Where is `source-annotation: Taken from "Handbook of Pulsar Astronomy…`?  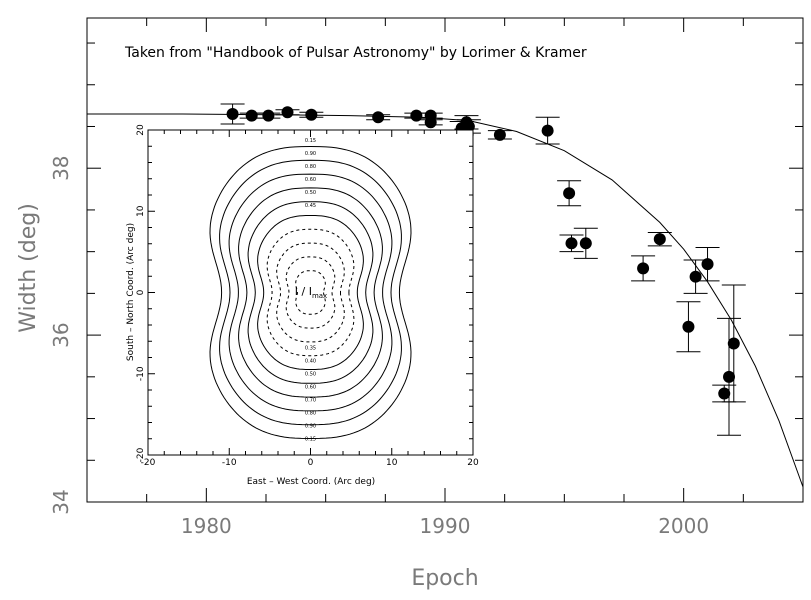
source-annotation: Taken from "Handbook of Pulsar Astronomy… is located at coordinates (355, 53).